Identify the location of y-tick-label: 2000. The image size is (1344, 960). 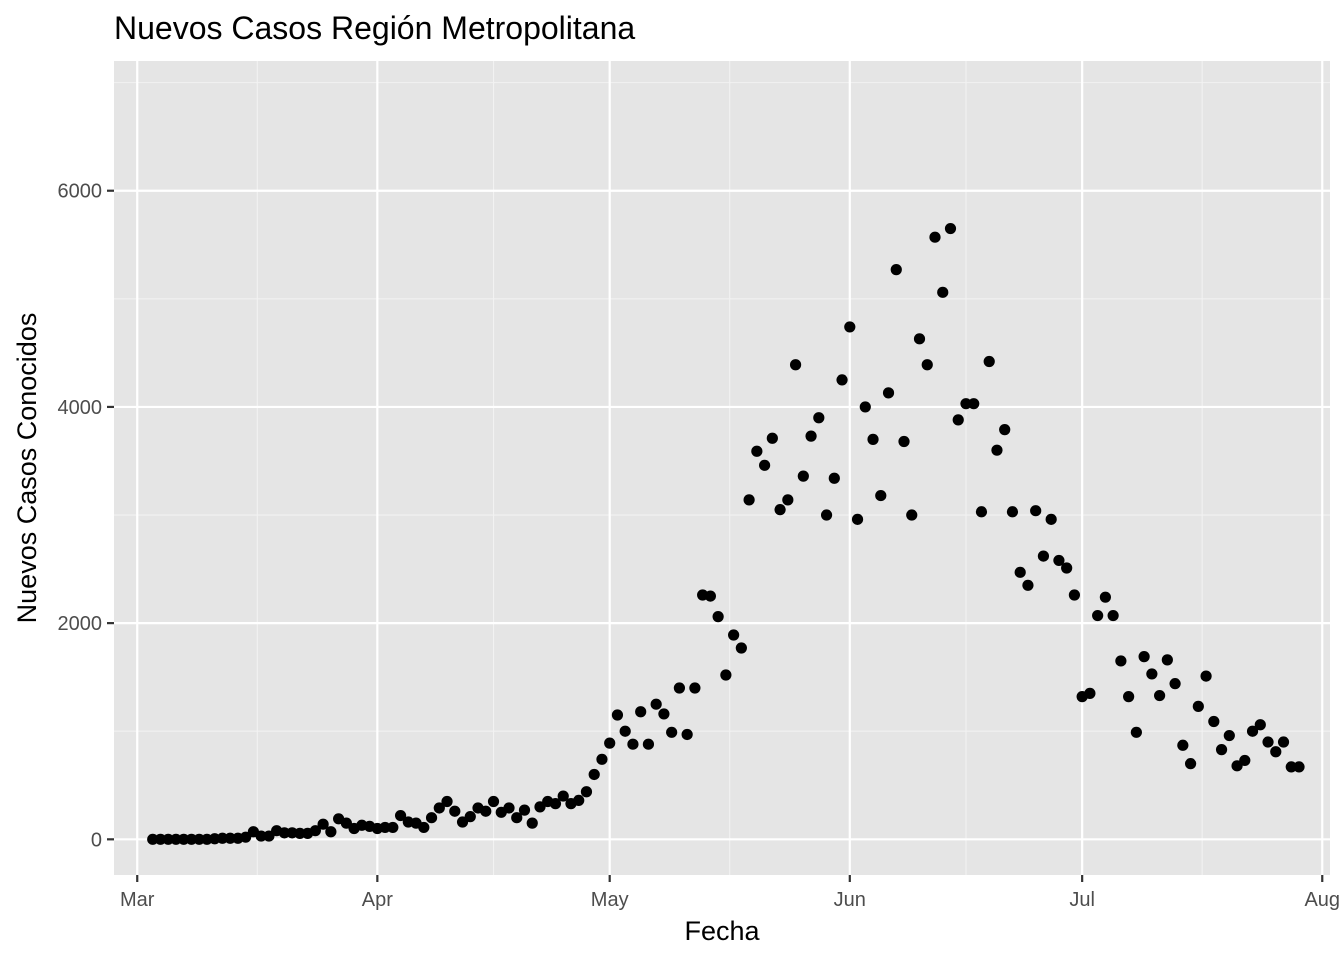
(80, 624).